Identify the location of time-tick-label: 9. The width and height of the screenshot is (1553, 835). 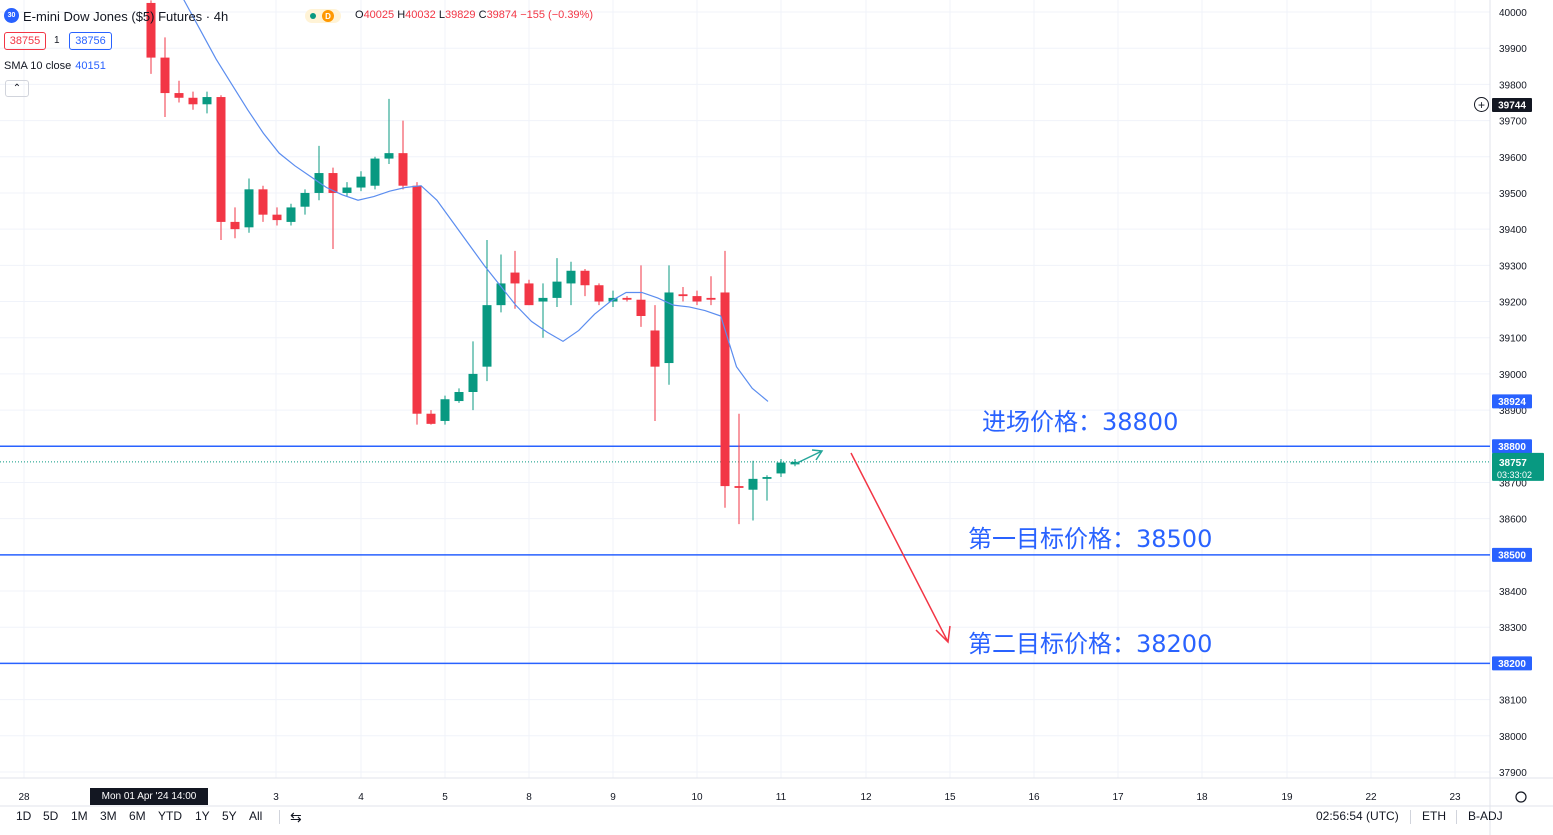
(613, 797).